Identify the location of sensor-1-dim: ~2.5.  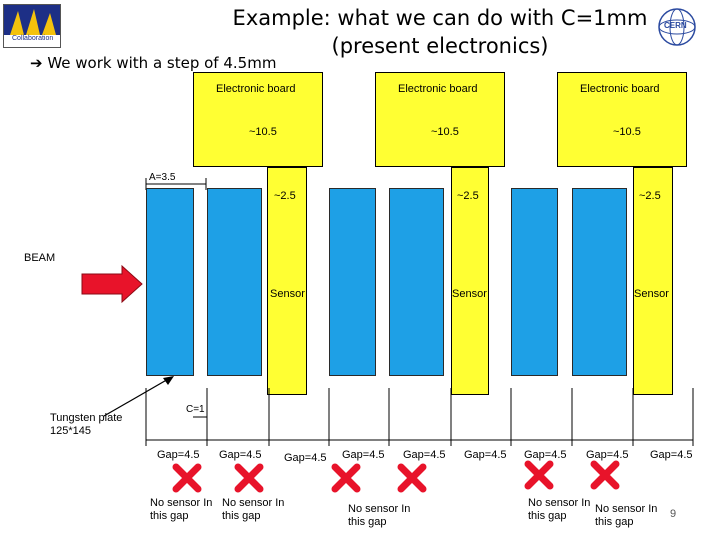
(285, 196).